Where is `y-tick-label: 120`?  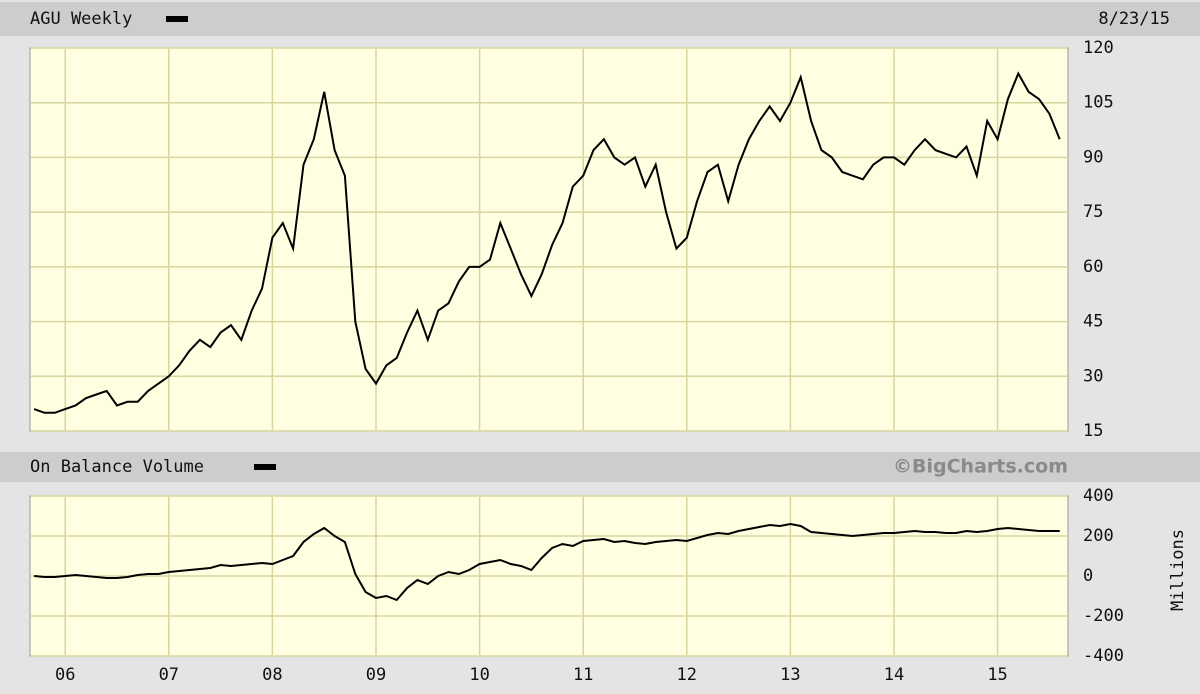 y-tick-label: 120 is located at coordinates (1098, 48).